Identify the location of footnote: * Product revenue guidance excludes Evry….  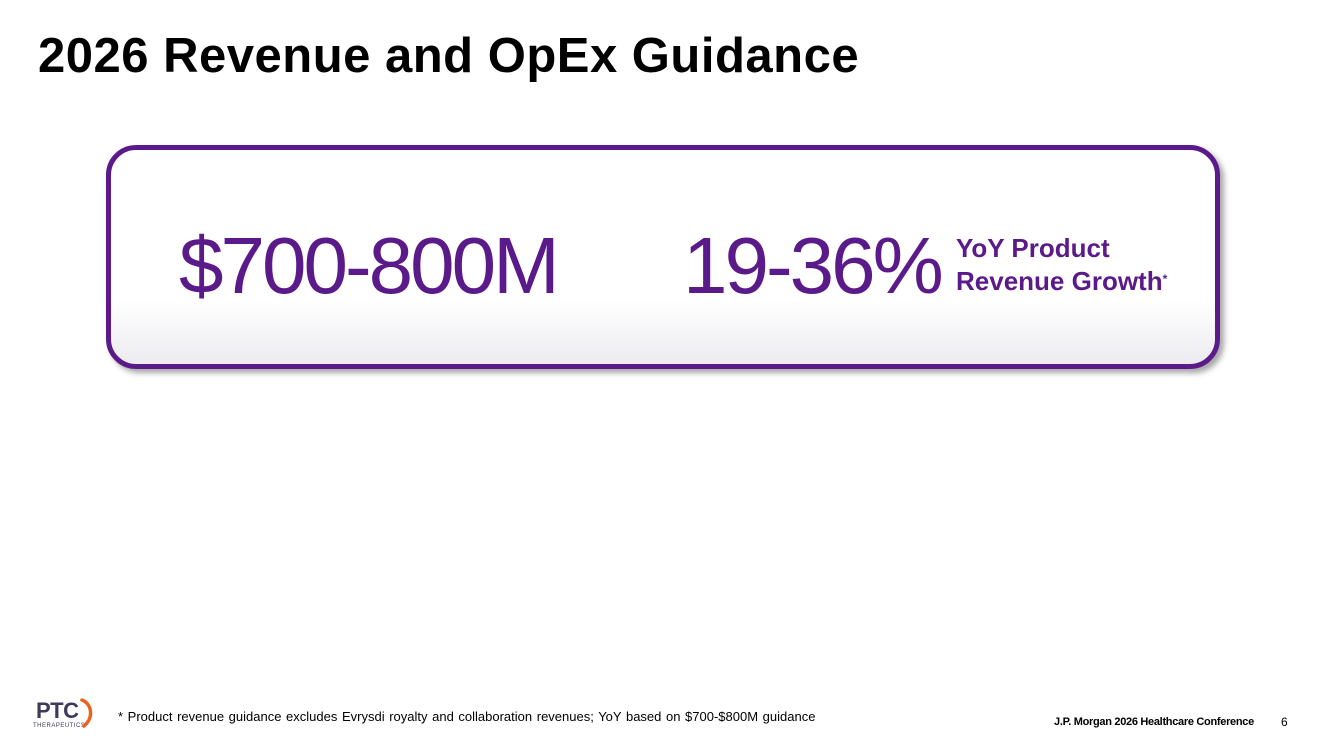
(467, 716).